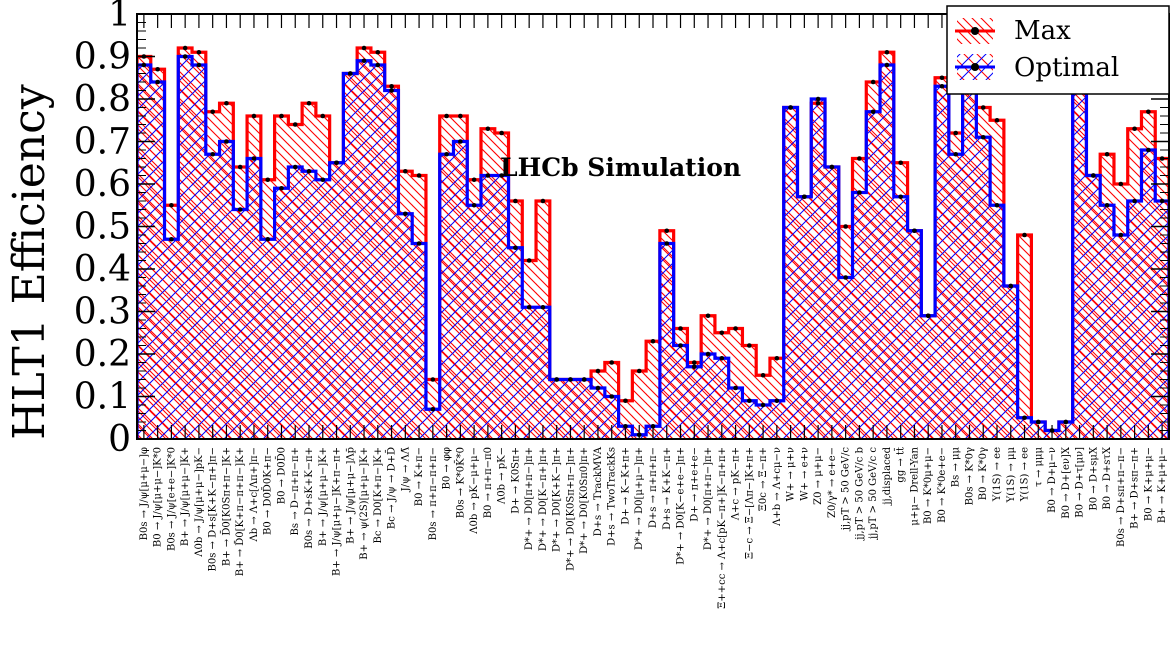 This screenshot has height=648, width=1173. I want to click on x-tick-label: B0 → J/ψ[μ+μ−]K*0, so click(158, 497).